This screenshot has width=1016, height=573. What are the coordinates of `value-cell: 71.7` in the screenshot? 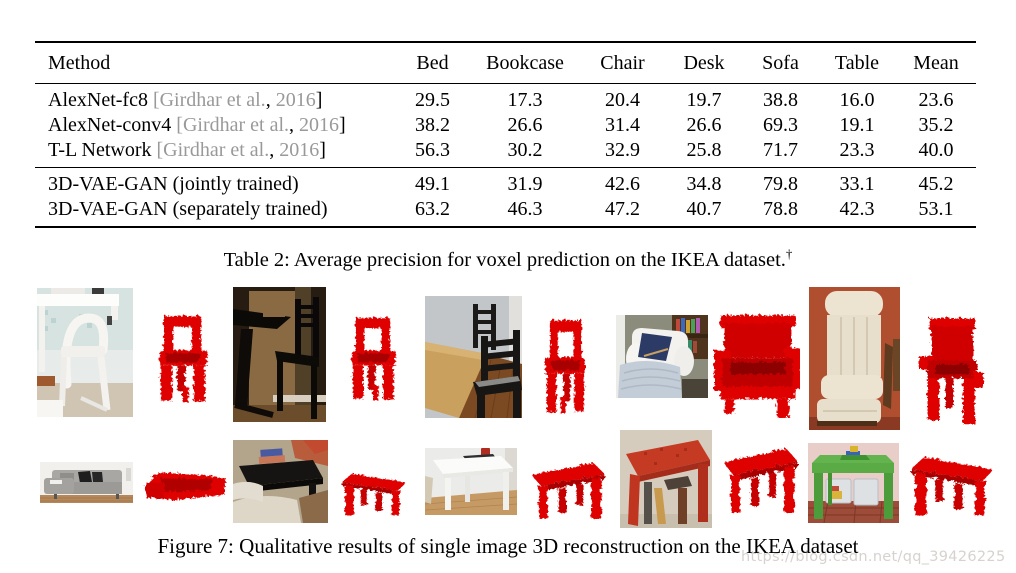 It's located at (780, 150).